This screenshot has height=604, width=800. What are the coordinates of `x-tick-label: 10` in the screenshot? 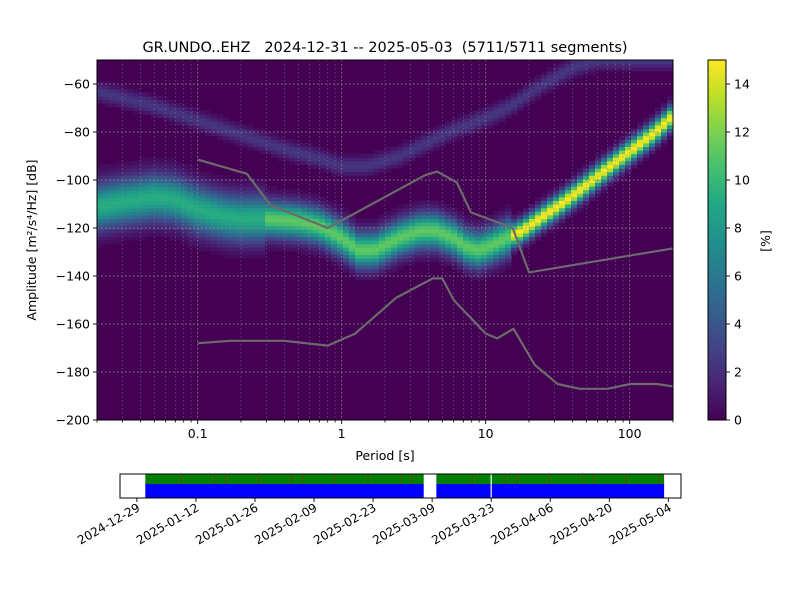 It's located at (486, 433).